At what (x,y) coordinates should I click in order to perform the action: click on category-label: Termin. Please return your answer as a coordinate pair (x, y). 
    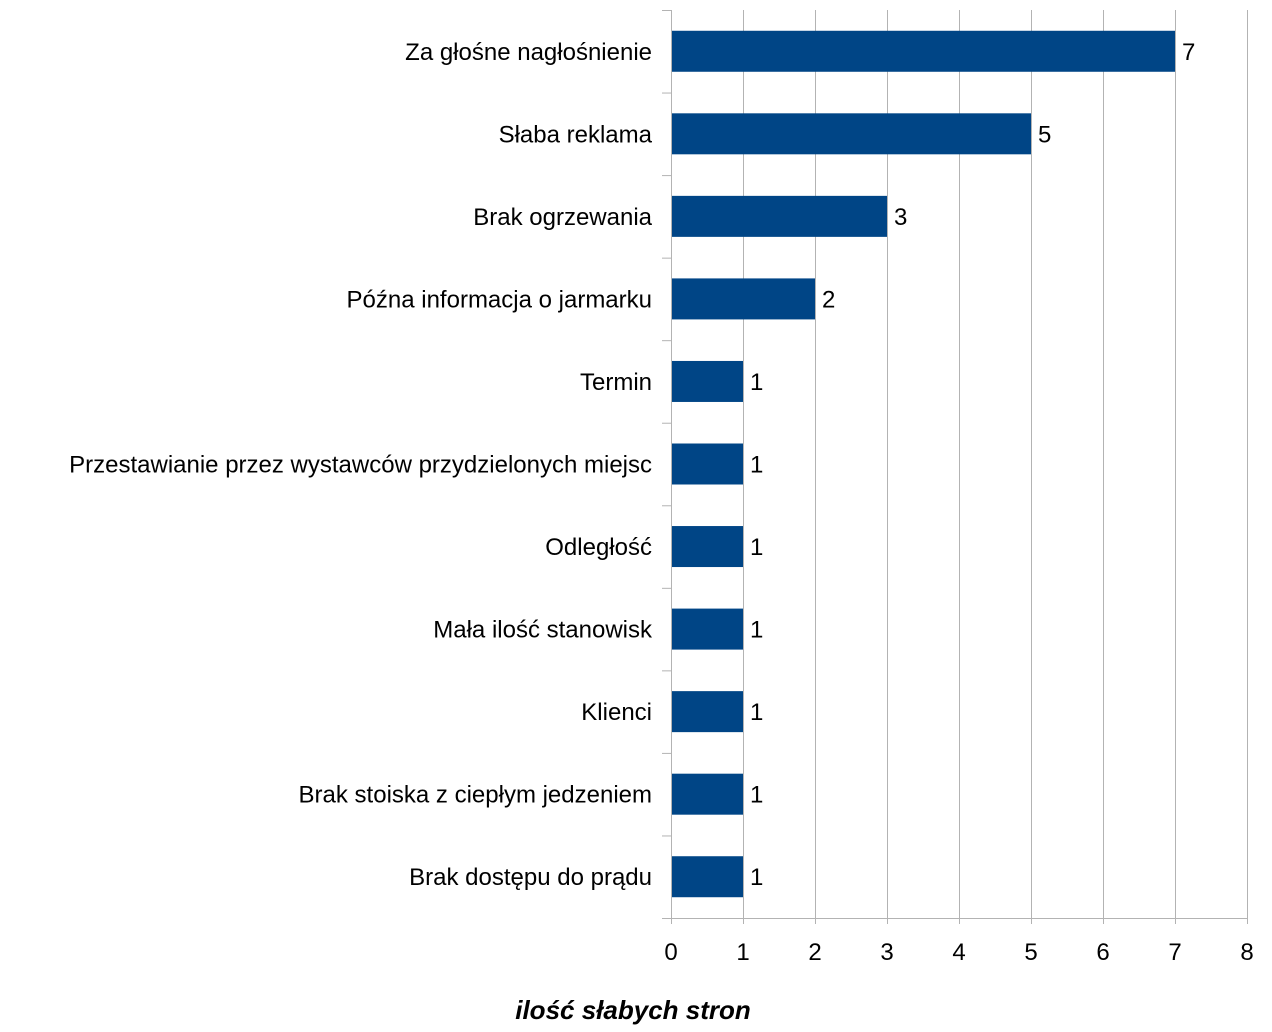
    Looking at the image, I should click on (616, 382).